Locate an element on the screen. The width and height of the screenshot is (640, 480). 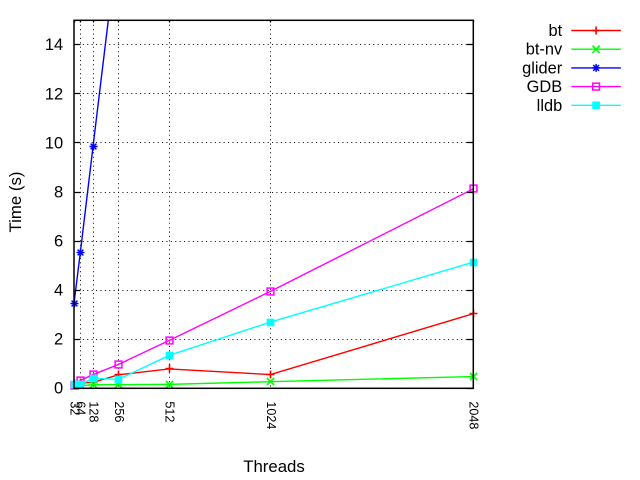
svg-text: 4 is located at coordinates (58, 291).